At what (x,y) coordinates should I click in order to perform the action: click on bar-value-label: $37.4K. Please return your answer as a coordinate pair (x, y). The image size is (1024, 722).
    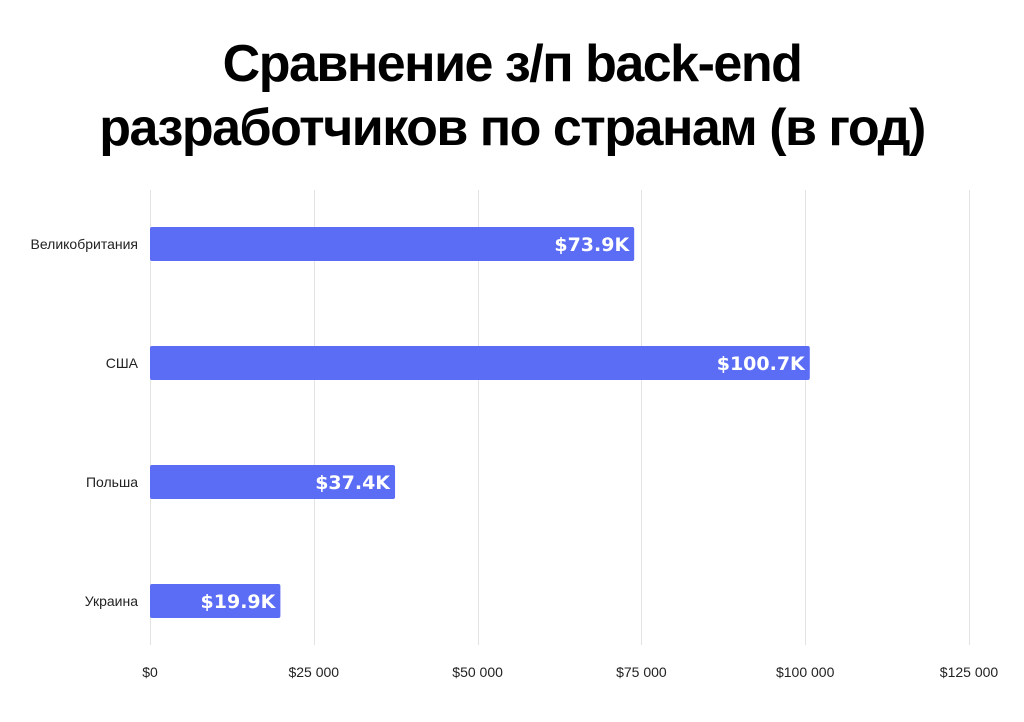
    Looking at the image, I should click on (353, 483).